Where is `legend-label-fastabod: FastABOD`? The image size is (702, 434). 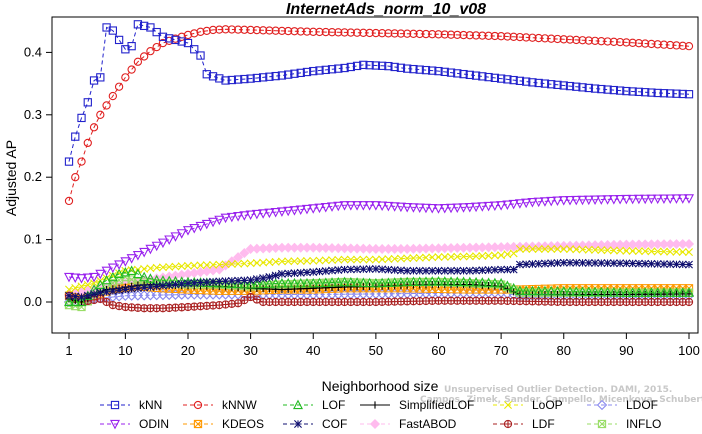
legend-label-fastabod: FastABOD is located at coordinates (428, 424).